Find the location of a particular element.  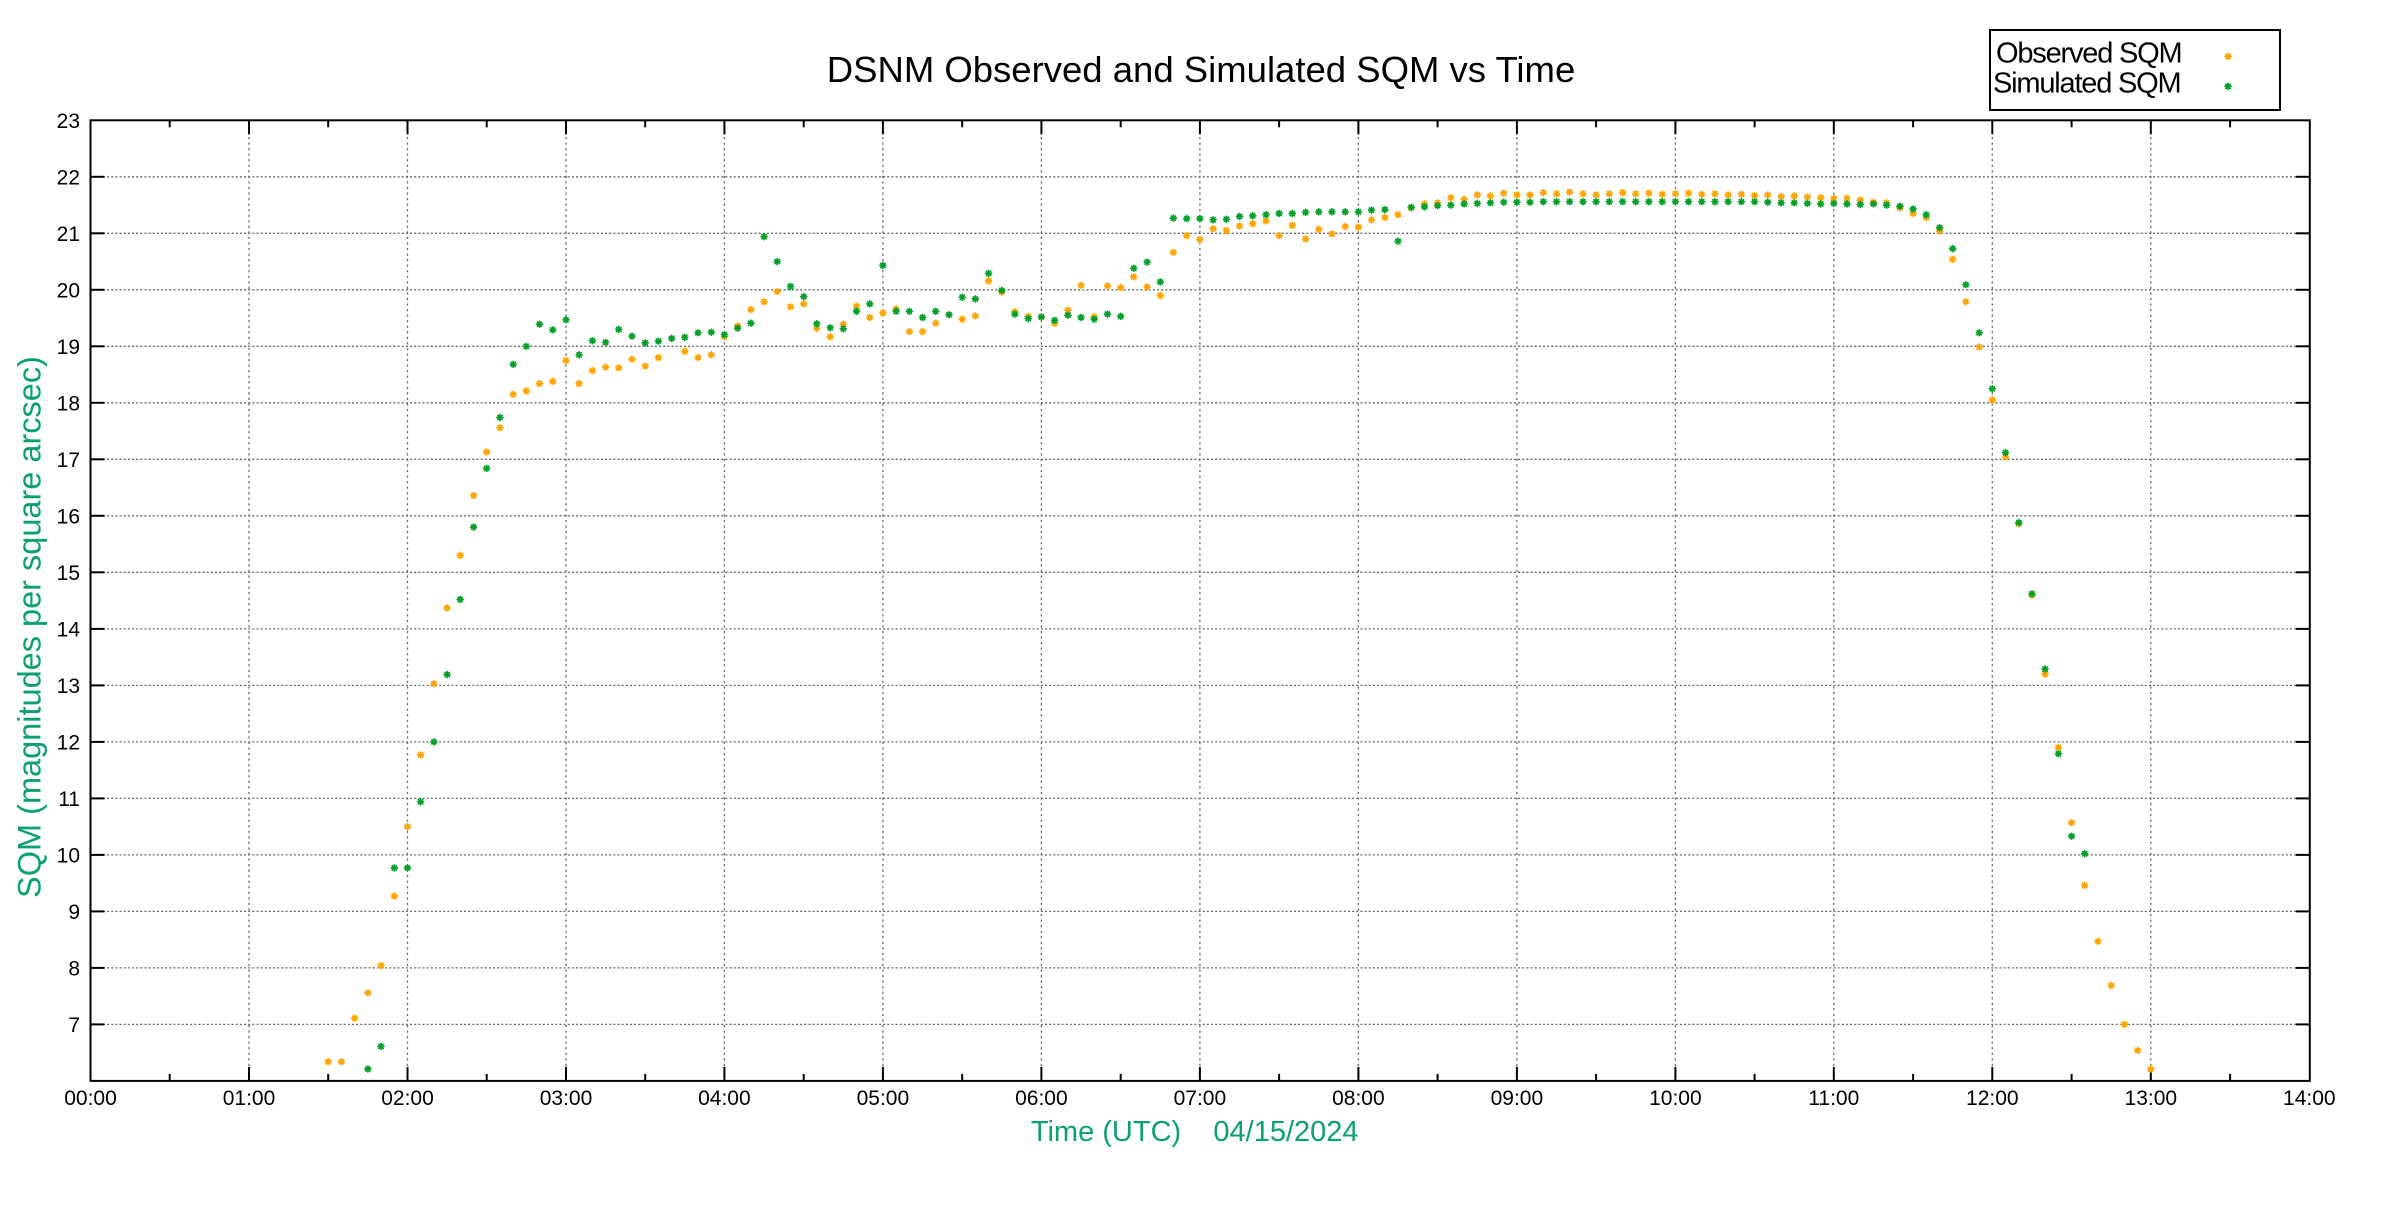

svg-text: 00:00 is located at coordinates (90, 1098).